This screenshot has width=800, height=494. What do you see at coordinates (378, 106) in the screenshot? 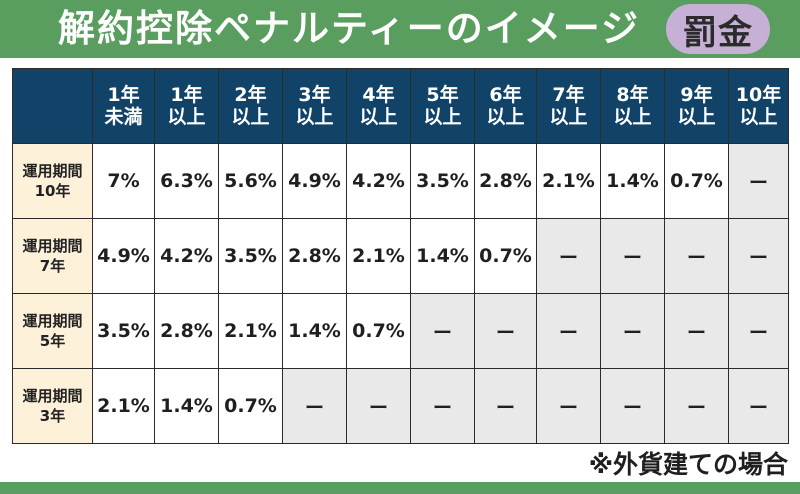
I see `column-header: 4年 以上` at bounding box center [378, 106].